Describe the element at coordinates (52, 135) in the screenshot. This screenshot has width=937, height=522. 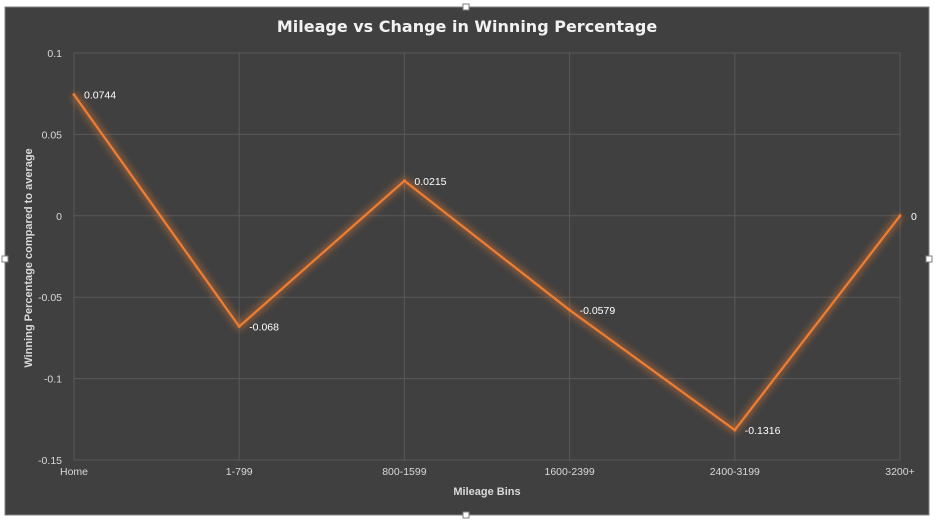
I see `y-tick-label: 0.05` at that location.